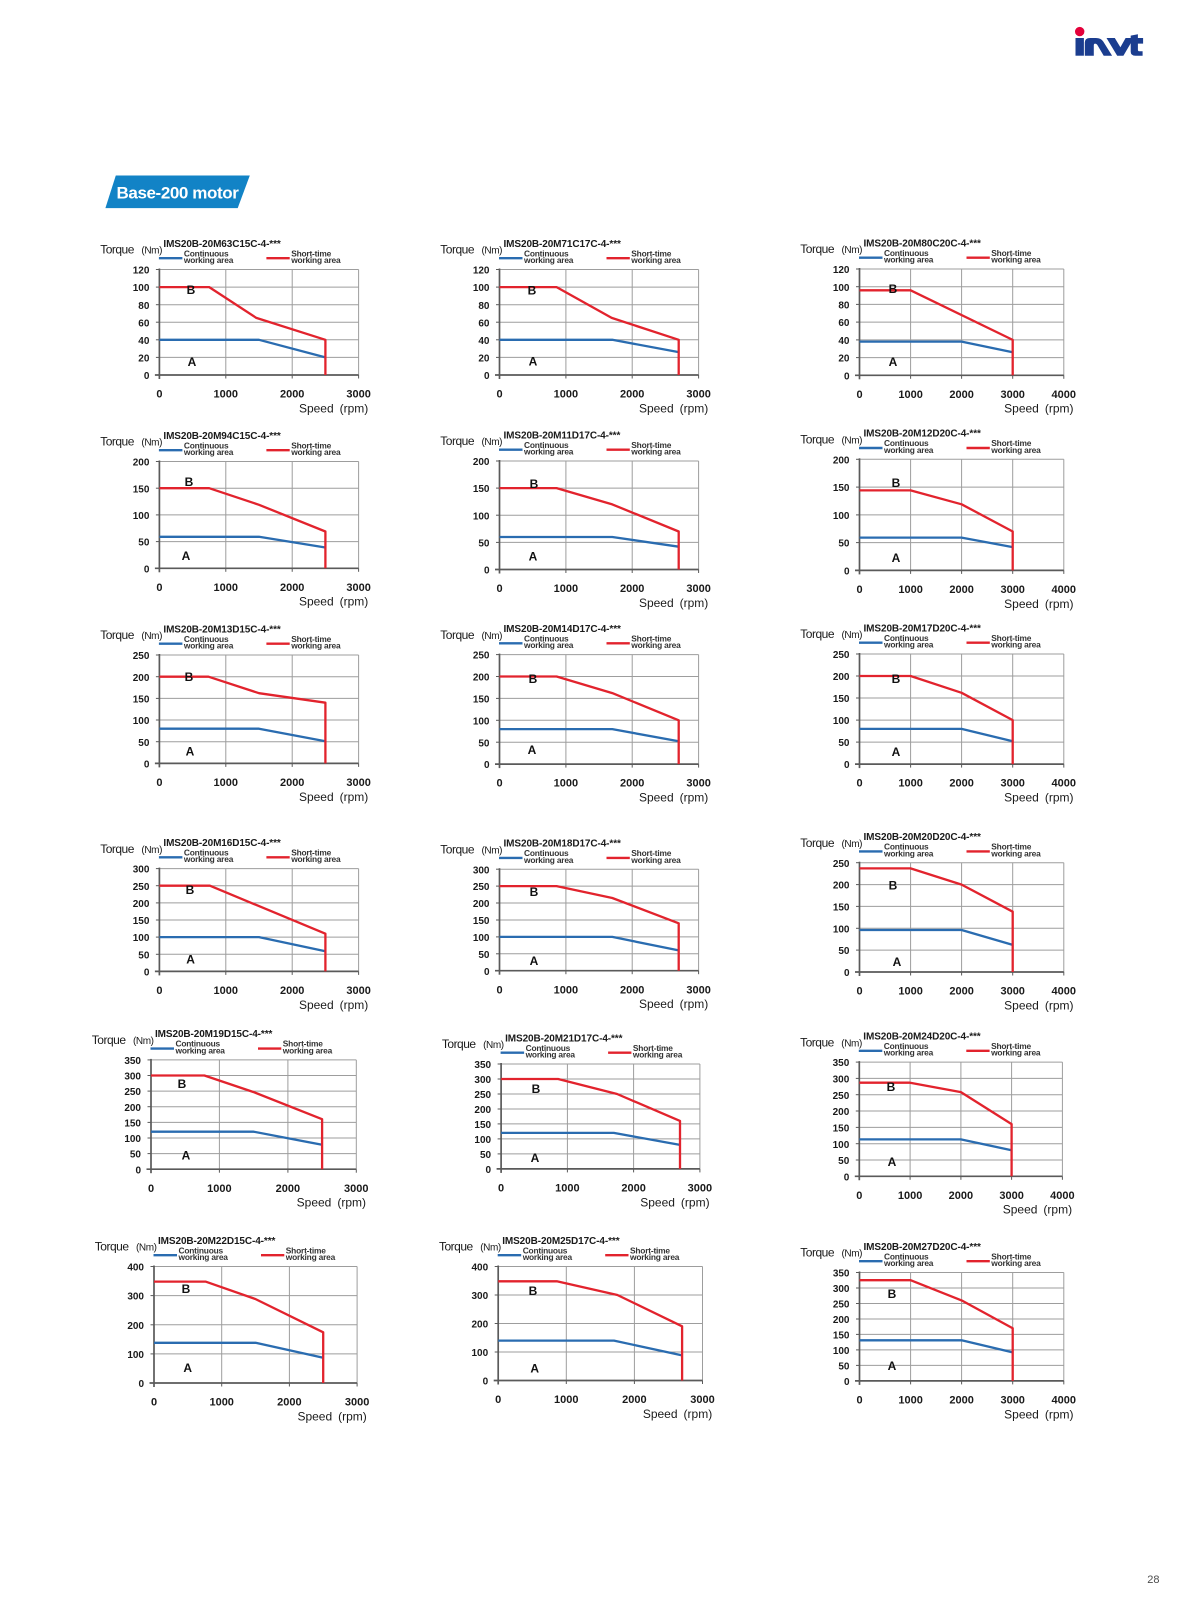 The width and height of the screenshot is (1191, 1614). What do you see at coordinates (144, 323) in the screenshot?
I see `svg-text: 60` at bounding box center [144, 323].